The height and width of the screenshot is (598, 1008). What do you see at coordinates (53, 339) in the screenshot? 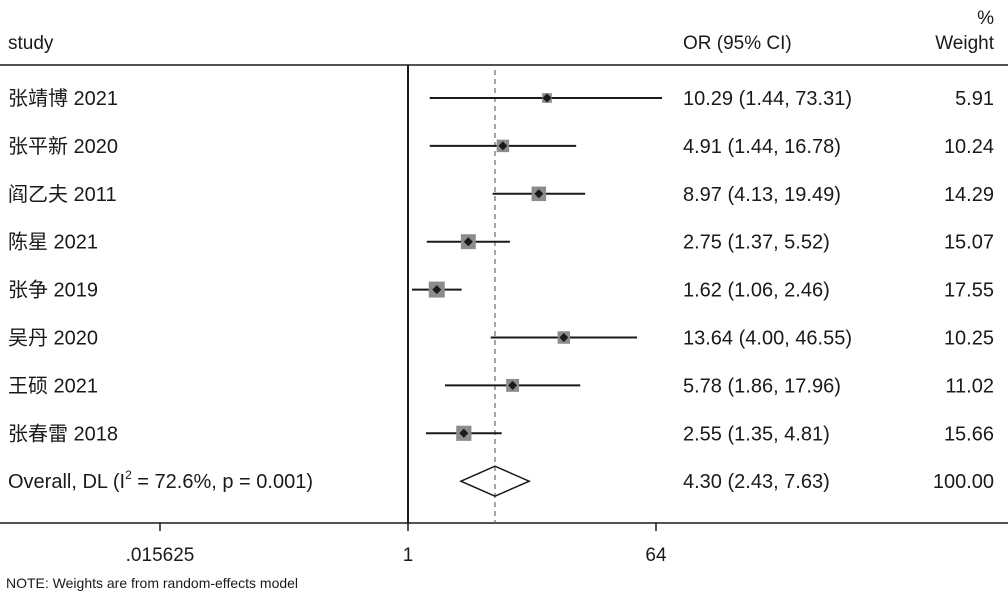
I see `study-label: 吴丹 2020` at bounding box center [53, 339].